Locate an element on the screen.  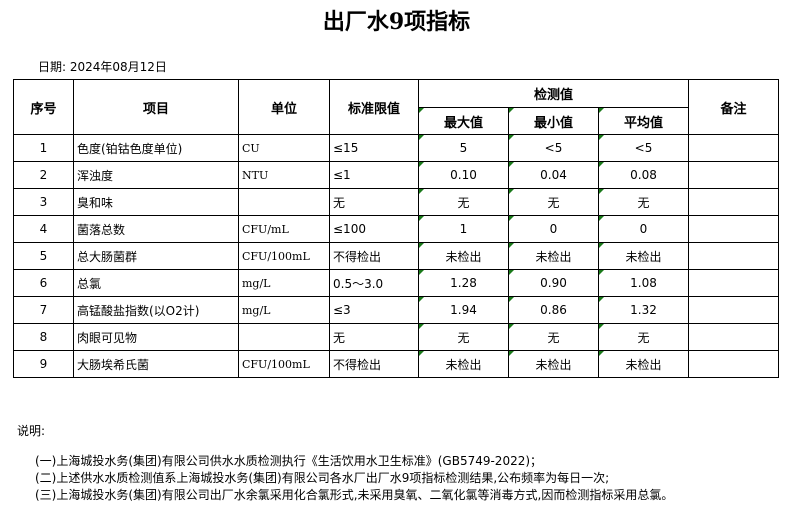
table-row: 2 浑浊度 NTU ≤1 0.10 0.04 0.08 is located at coordinates (396, 175).